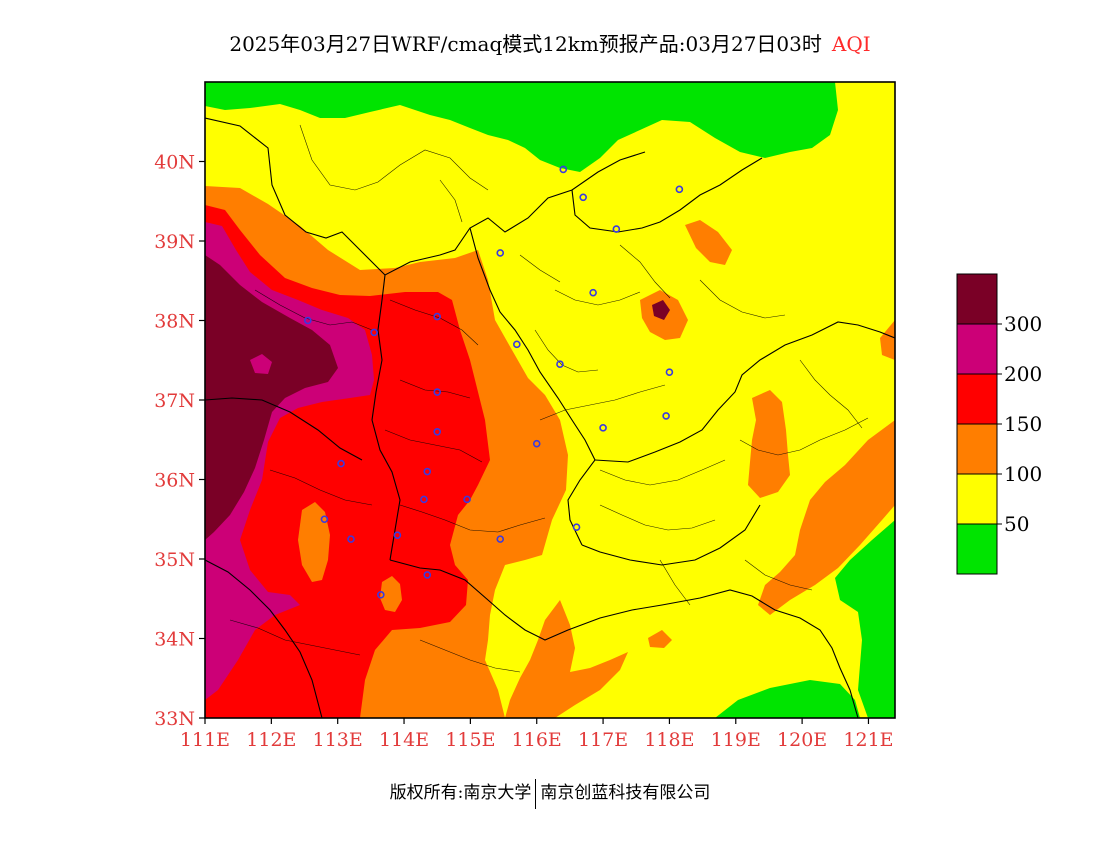  Describe the element at coordinates (338, 740) in the screenshot. I see `x-tick-label: 113E` at that location.